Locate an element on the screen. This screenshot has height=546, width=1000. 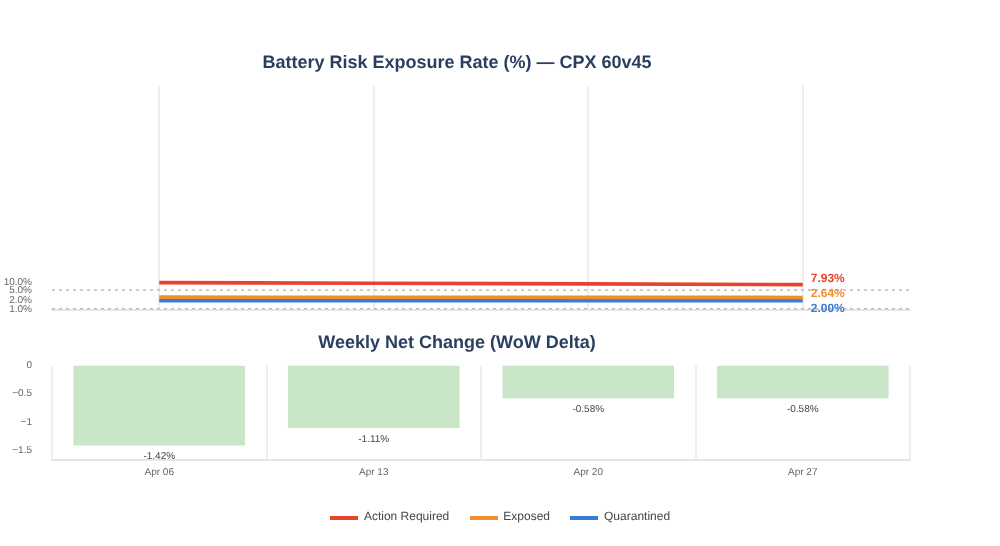
chart-title: Weekly Net Change (WoW Delta) is located at coordinates (457, 341).